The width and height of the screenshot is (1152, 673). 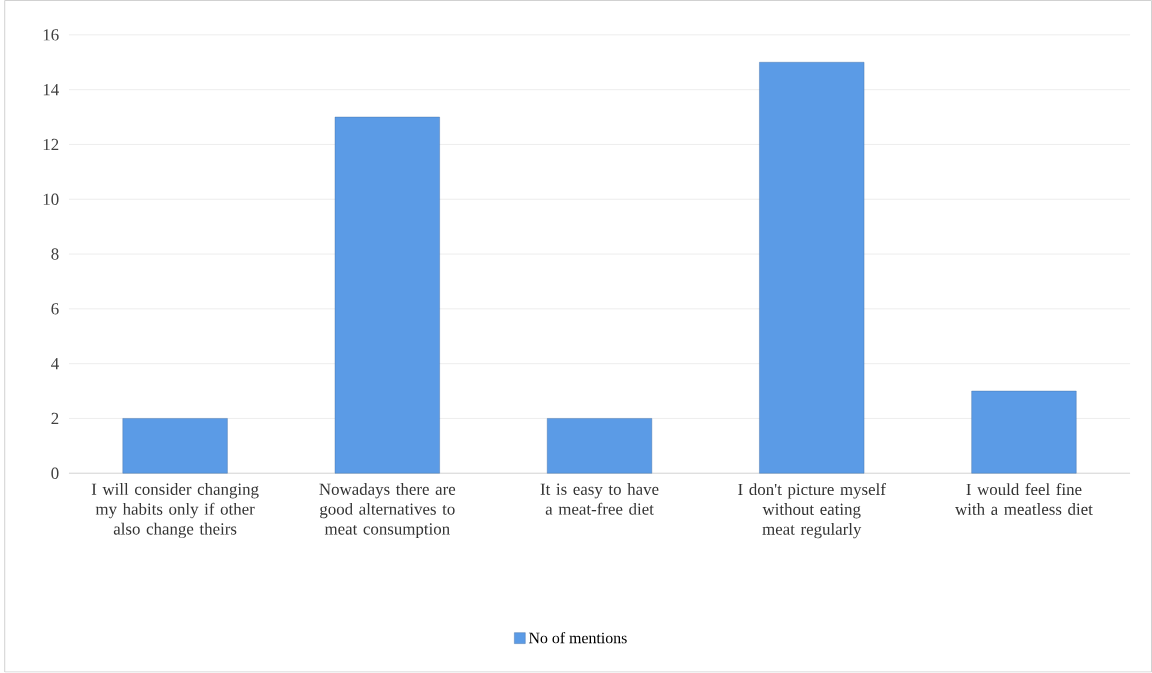 I want to click on legend-label: No of mentions, so click(x=577, y=638).